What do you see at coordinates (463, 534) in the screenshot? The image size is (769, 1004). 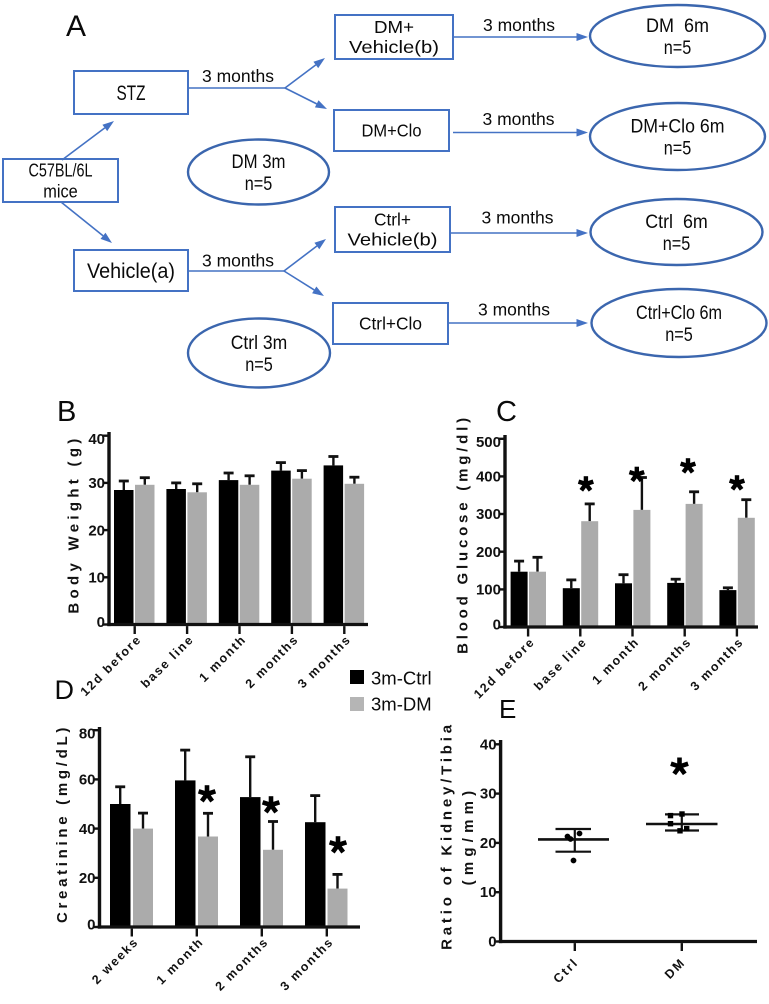 I see `svg-text: Blood Glucose (mg/dl)` at bounding box center [463, 534].